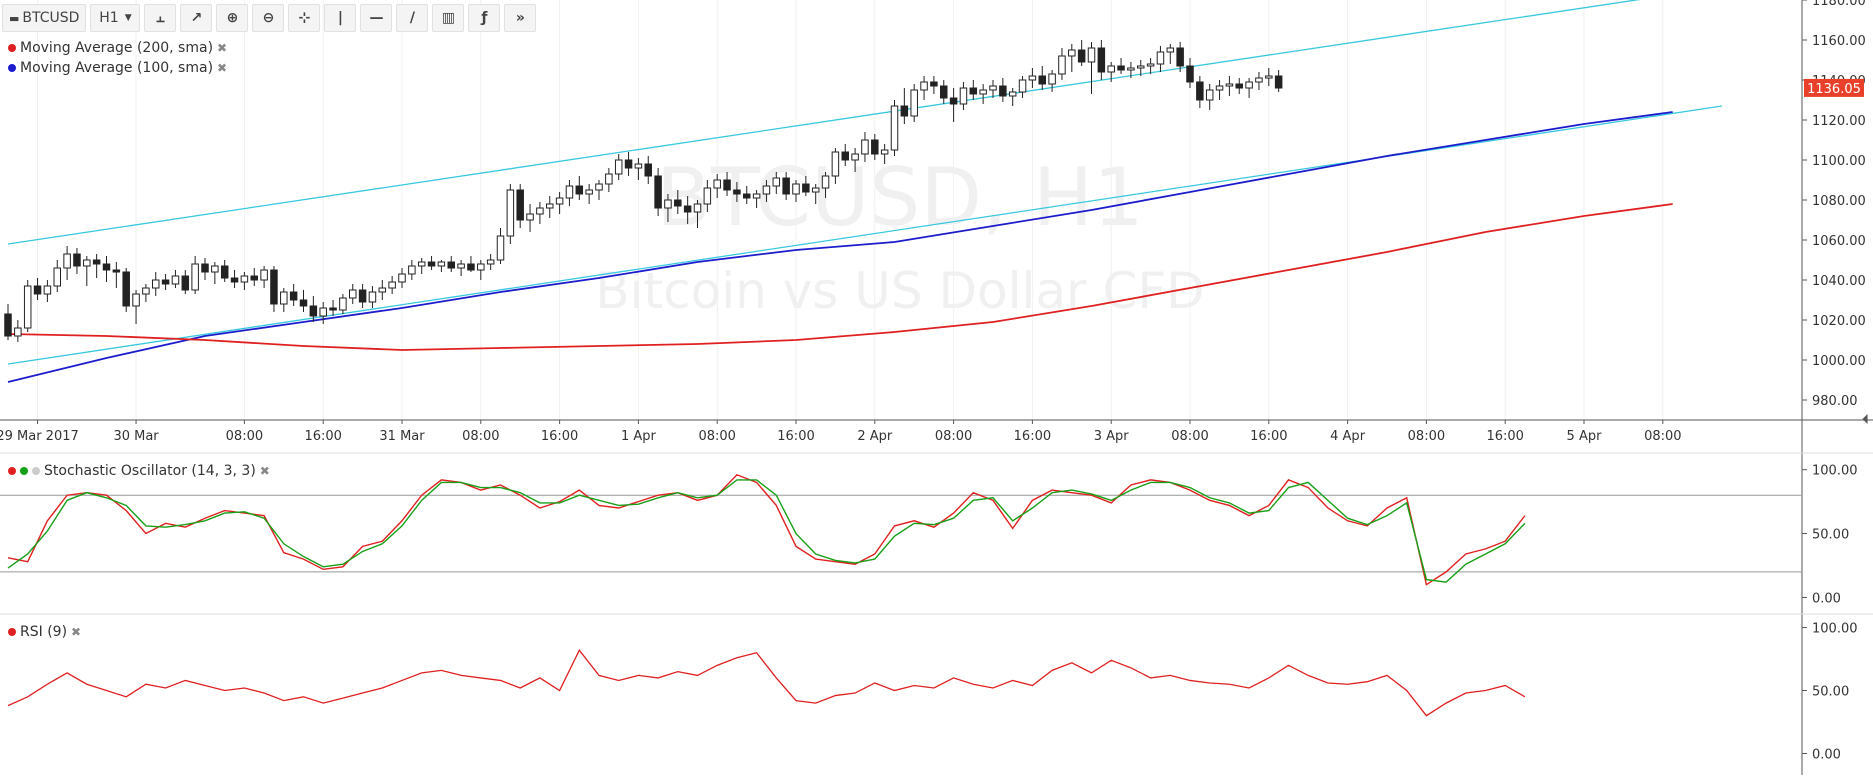 This screenshot has height=779, width=1873. What do you see at coordinates (117, 48) in the screenshot?
I see `legend-ma200: Moving Average (200, sma) ✖` at bounding box center [117, 48].